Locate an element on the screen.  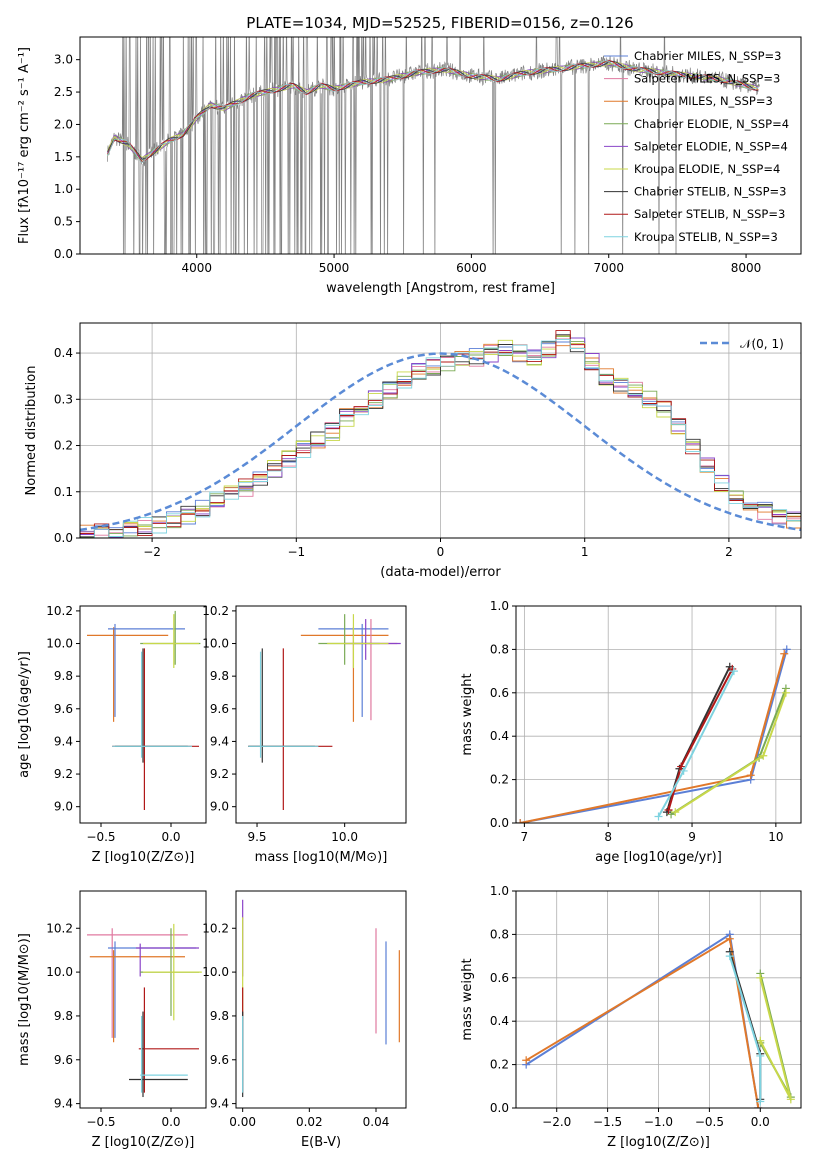
mwZ-x-axis-label: Z [log10(Z/Z⊙)] is located at coordinates (658, 1142).